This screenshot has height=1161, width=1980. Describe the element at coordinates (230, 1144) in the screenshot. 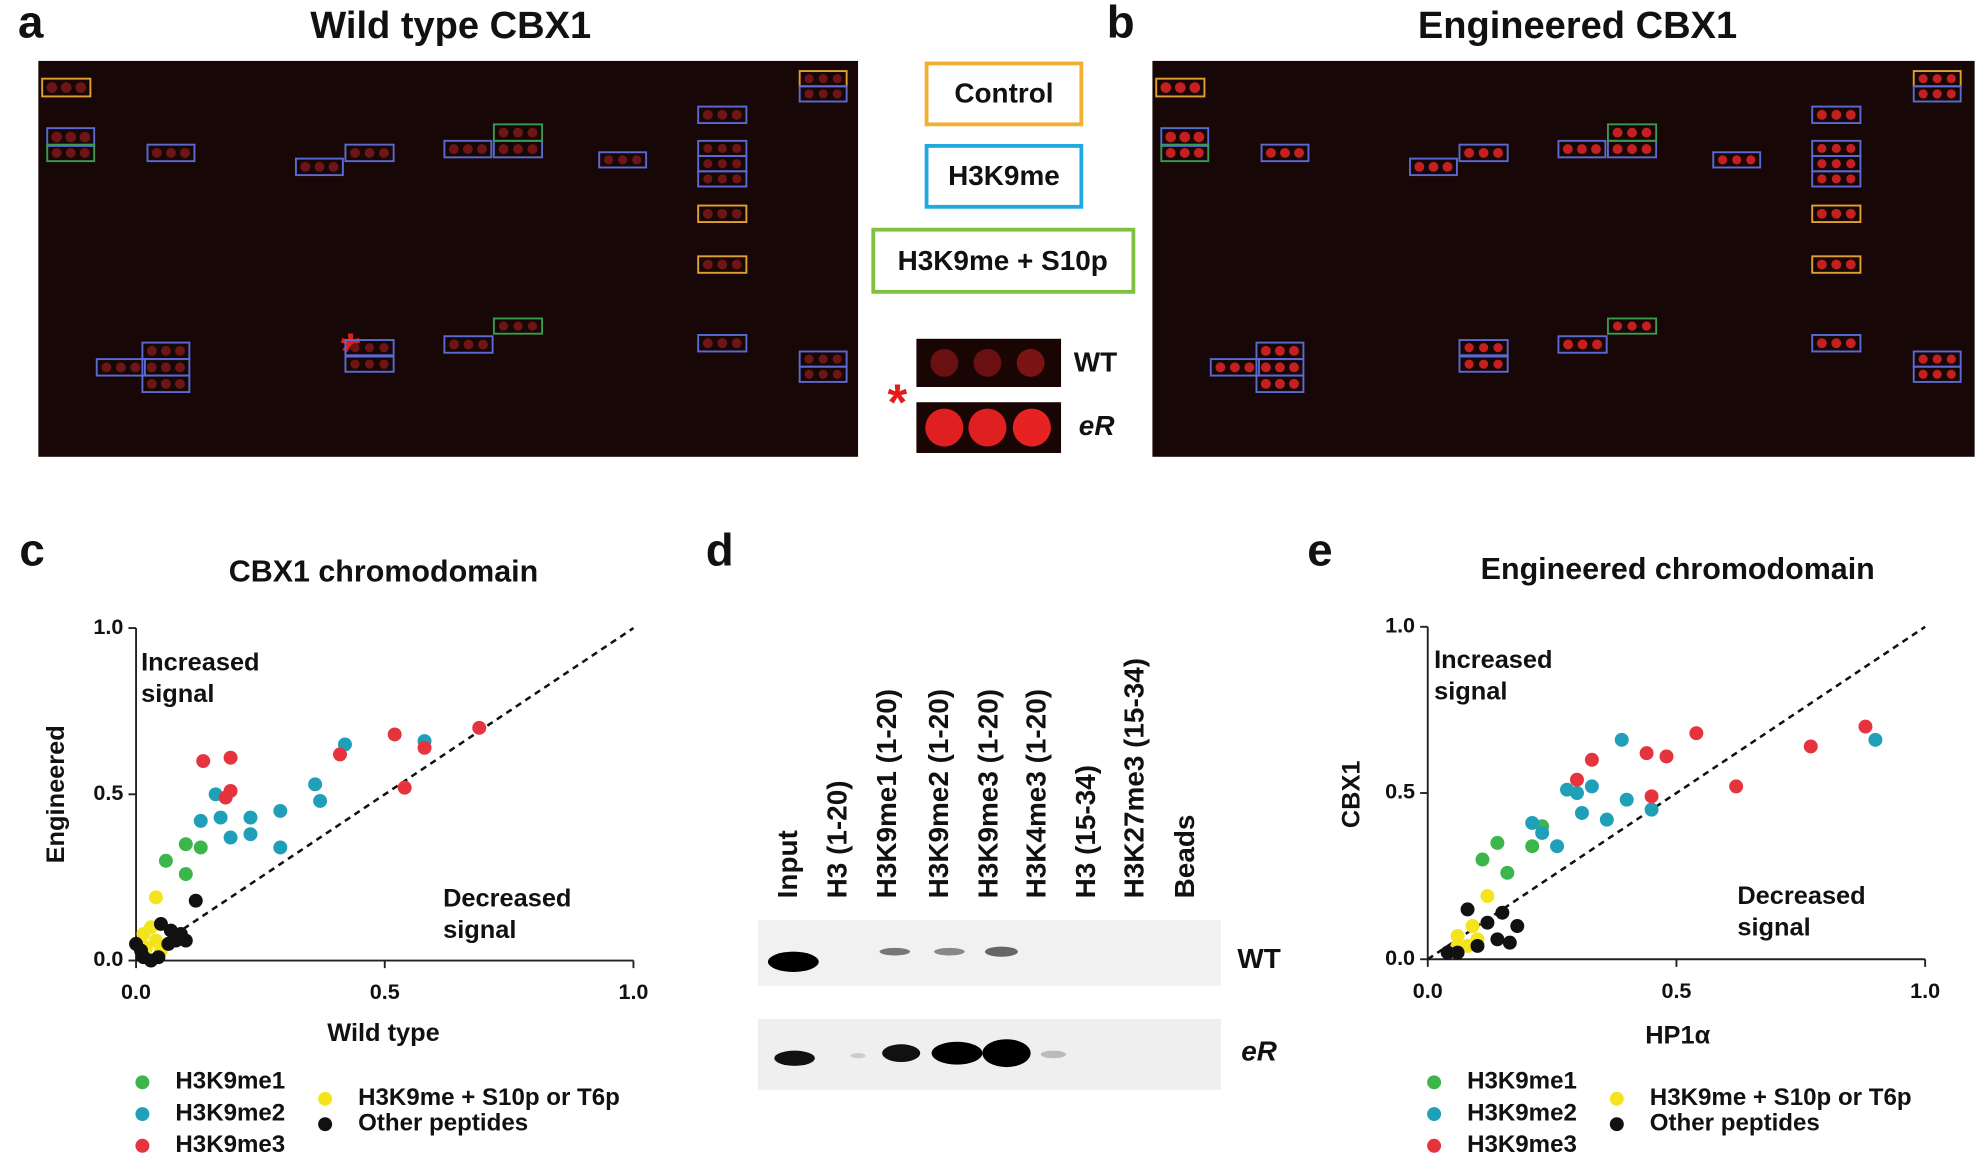

I see `legend-label: H3K9me3` at that location.